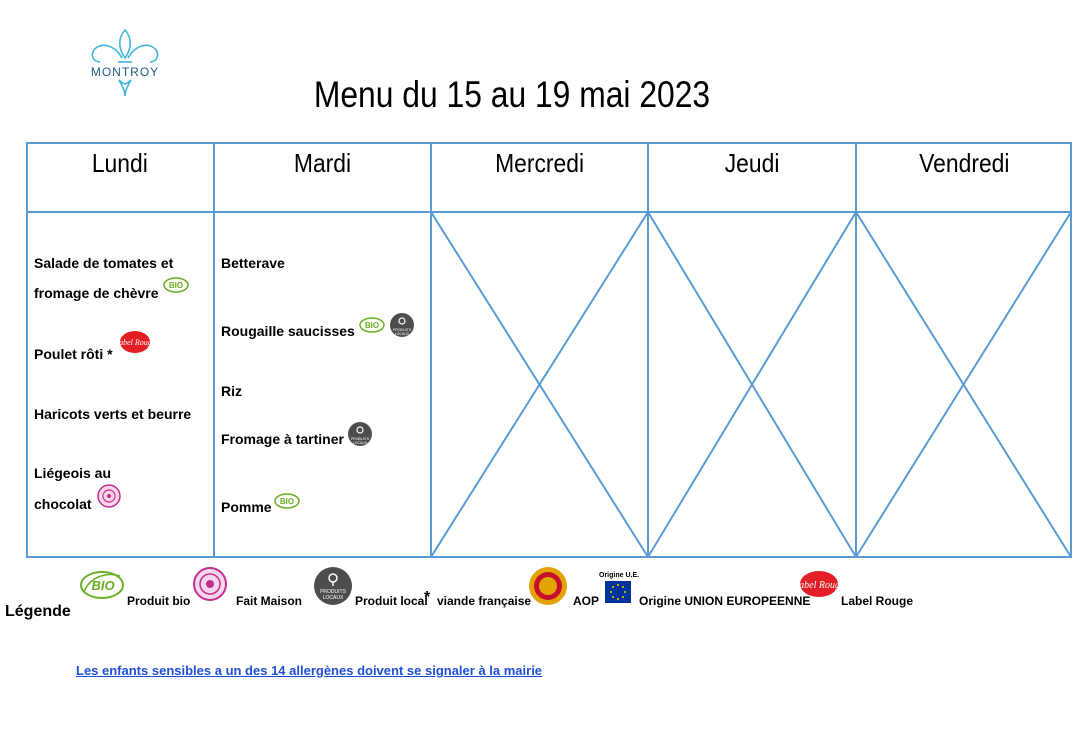  What do you see at coordinates (269, 601) in the screenshot?
I see `legend-fait-maison-label: Fait Maison` at bounding box center [269, 601].